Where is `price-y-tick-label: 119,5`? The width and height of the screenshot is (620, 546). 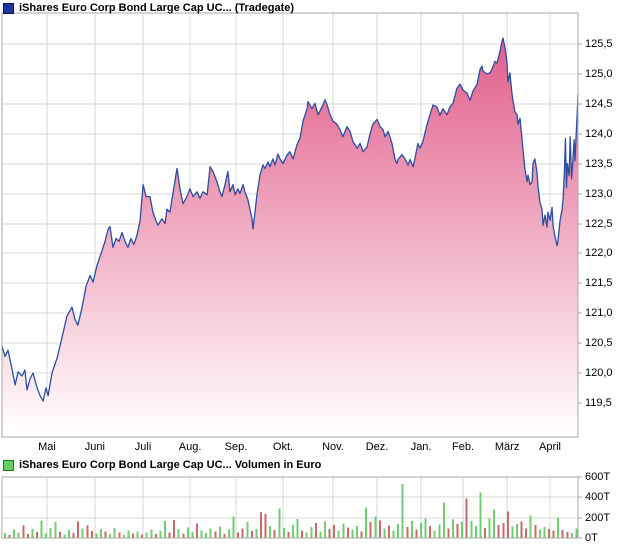
price-y-tick-label: 119,5 is located at coordinates (598, 402).